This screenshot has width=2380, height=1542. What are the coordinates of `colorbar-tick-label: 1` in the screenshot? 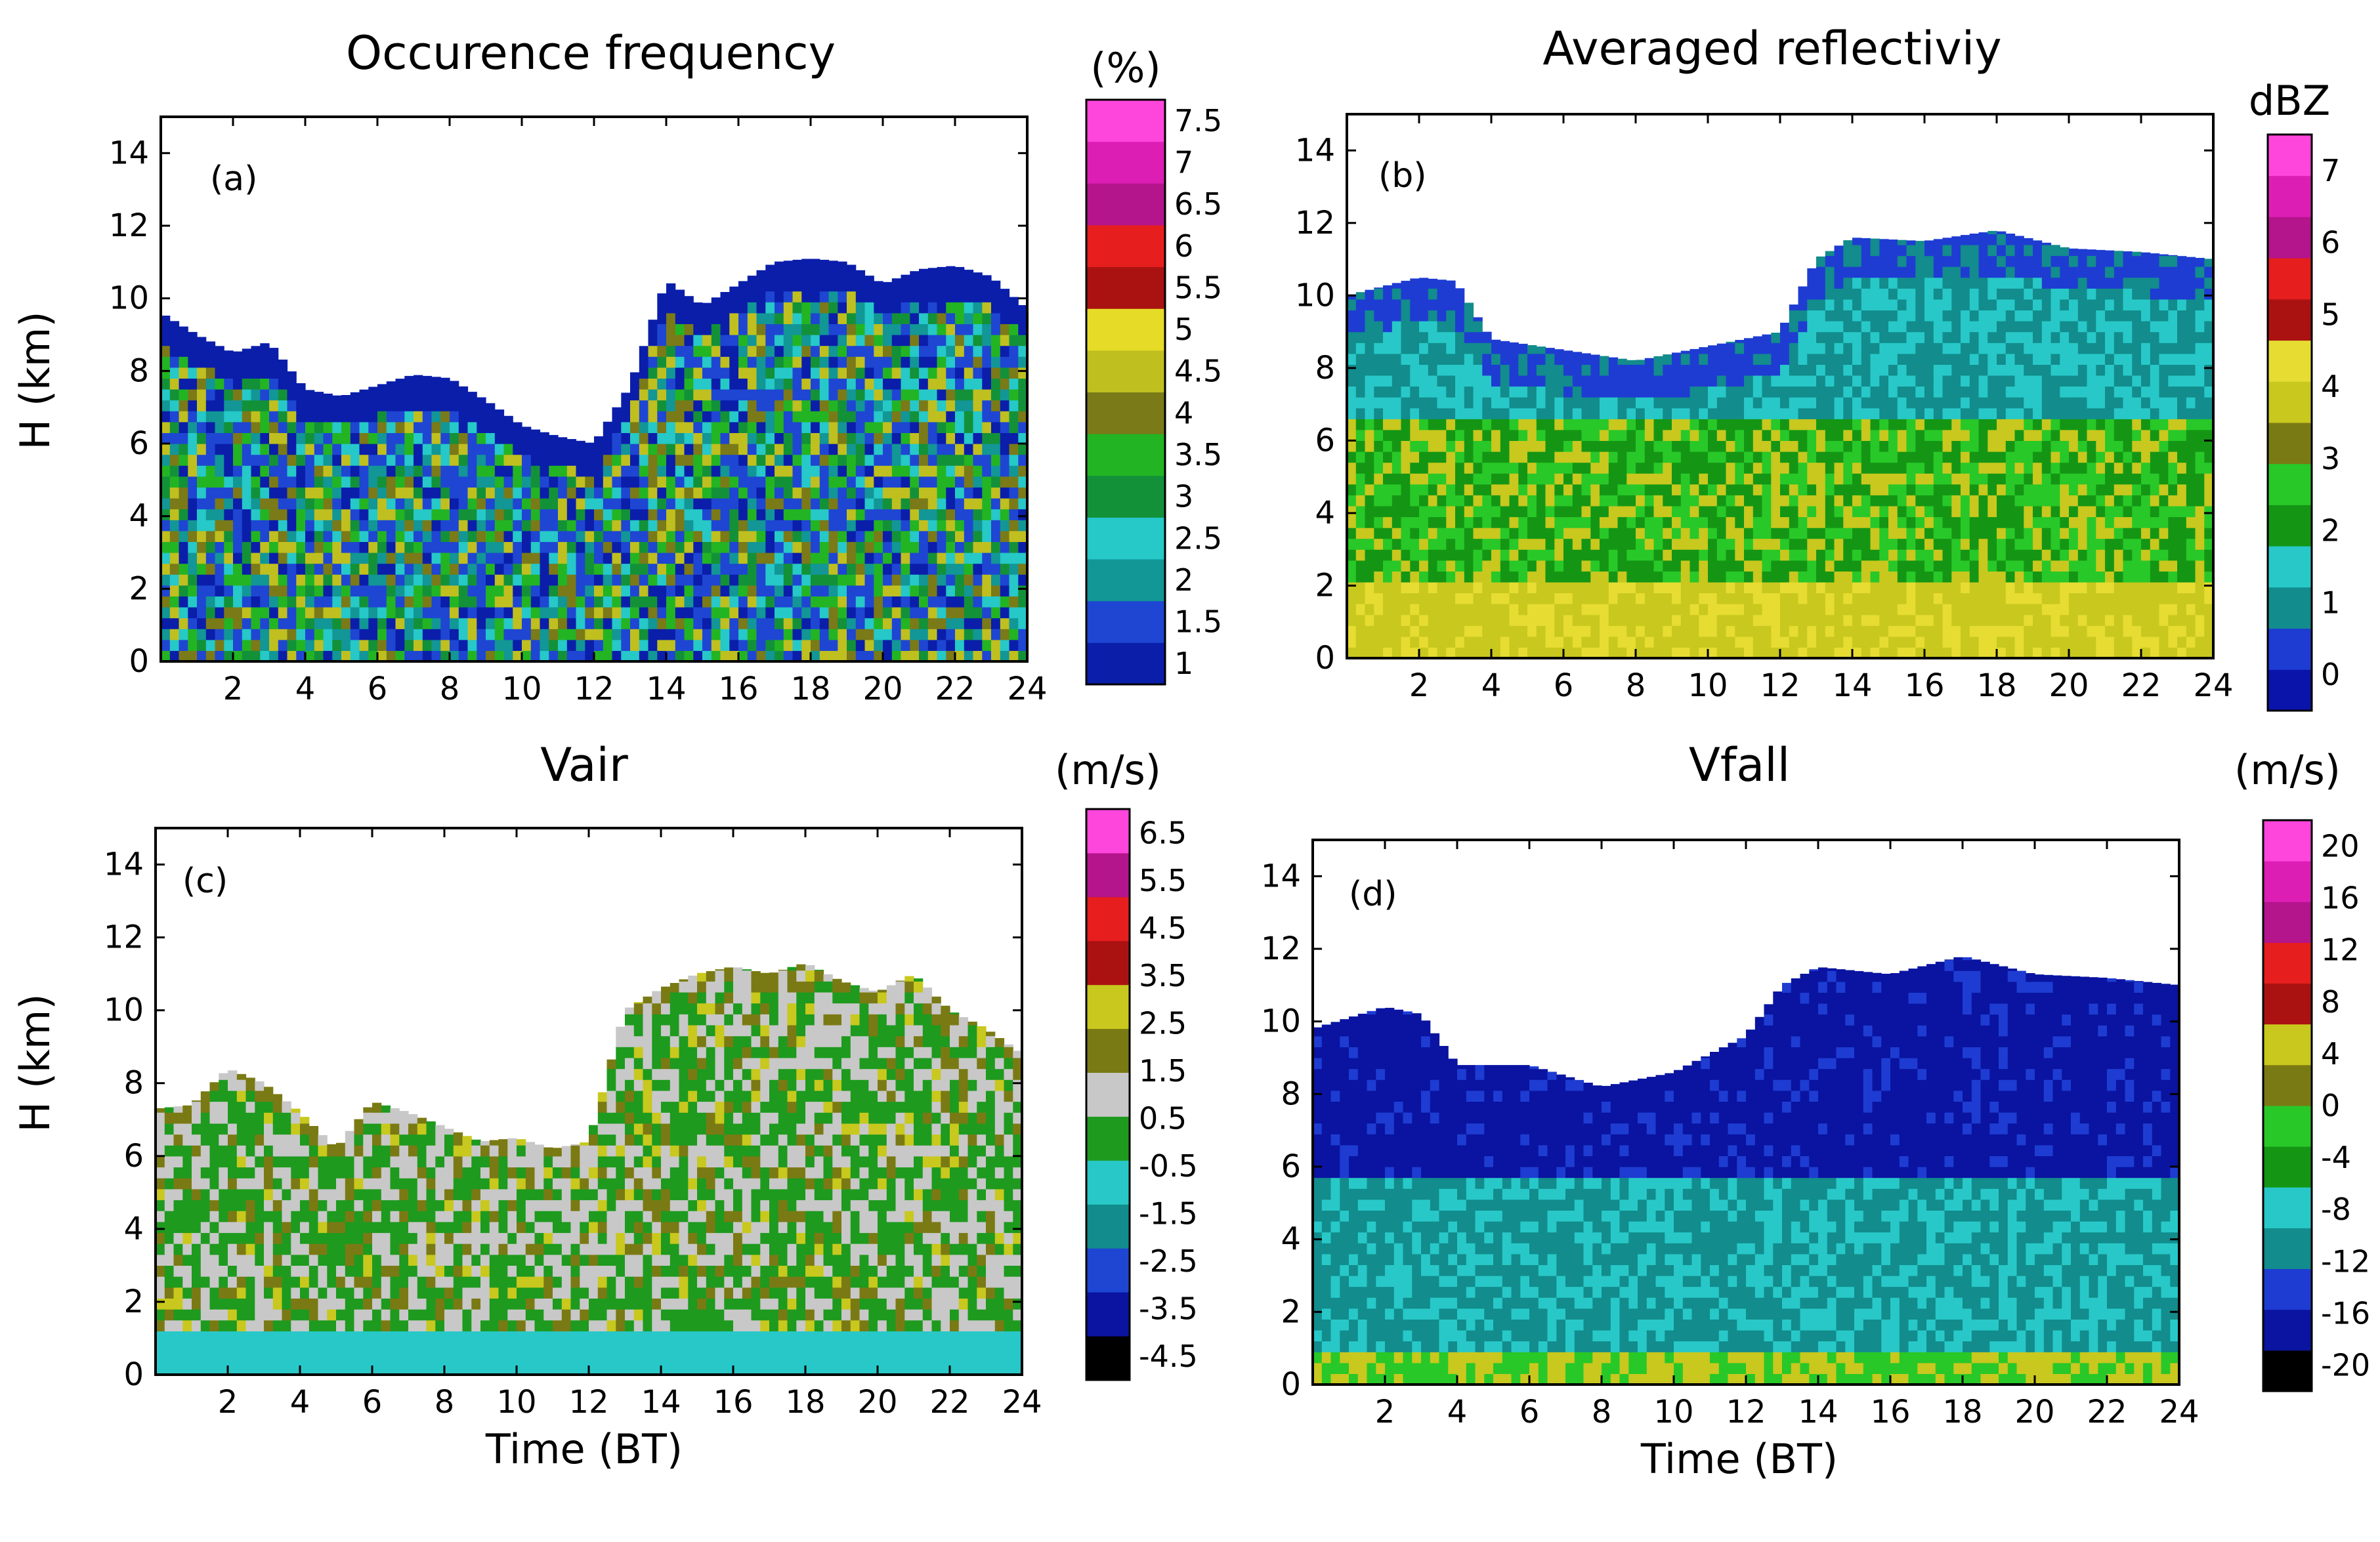 It's located at (1183, 663).